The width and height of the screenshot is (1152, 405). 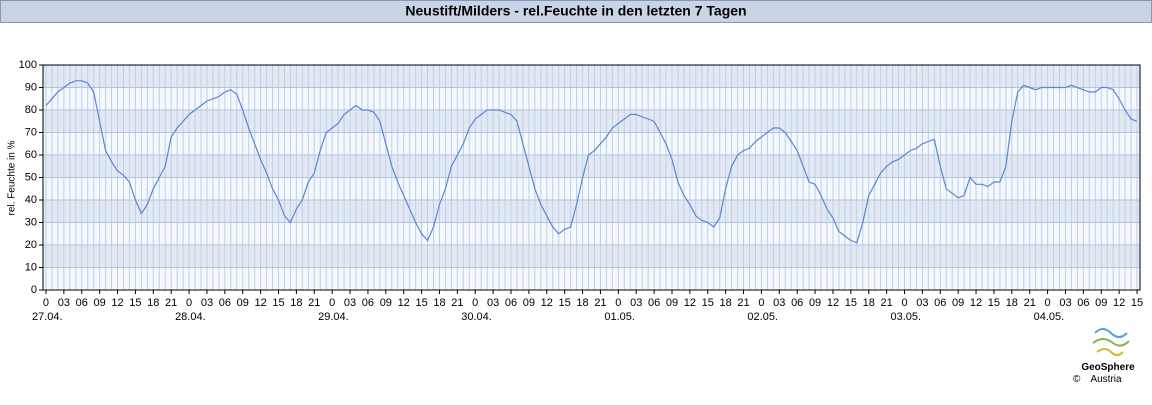 What do you see at coordinates (1077, 379) in the screenshot?
I see `copyright: ©` at bounding box center [1077, 379].